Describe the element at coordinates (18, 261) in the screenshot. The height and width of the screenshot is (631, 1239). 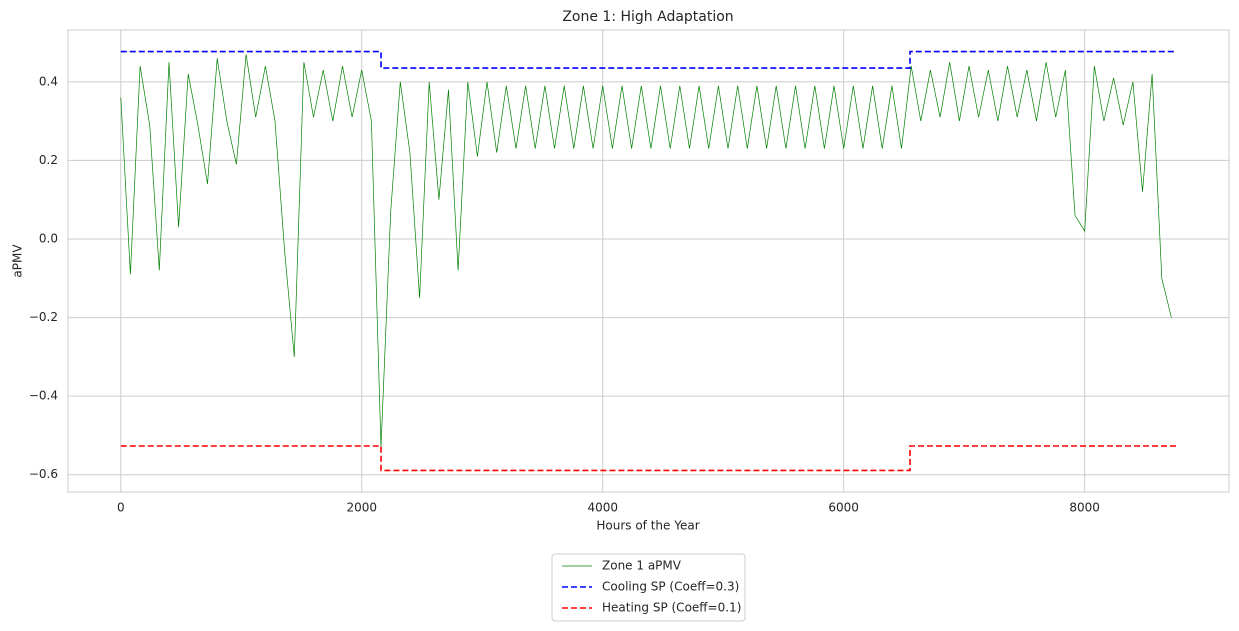
I see `y-axis-label: aPMV` at that location.